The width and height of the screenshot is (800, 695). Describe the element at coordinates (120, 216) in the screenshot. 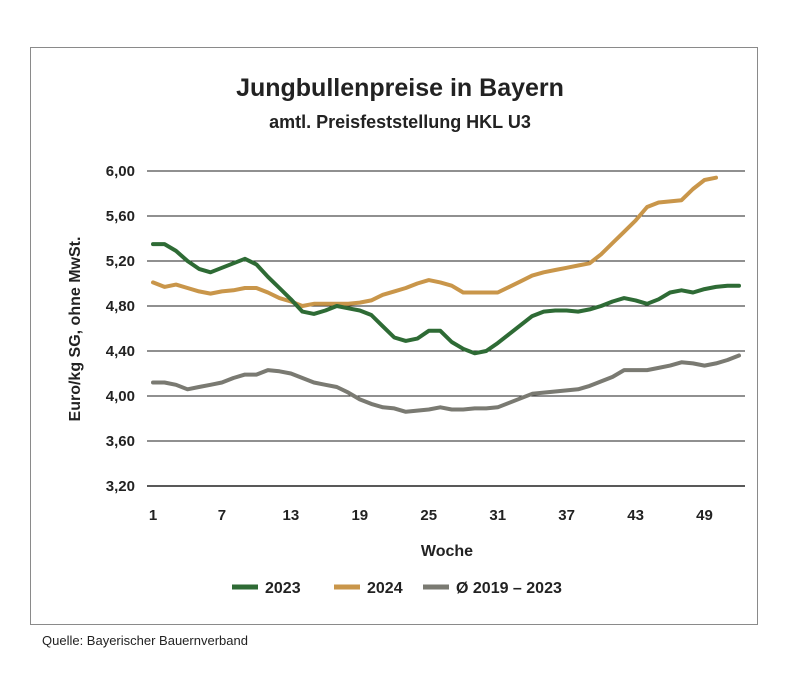

I see `y-tick-label: 5,60` at that location.